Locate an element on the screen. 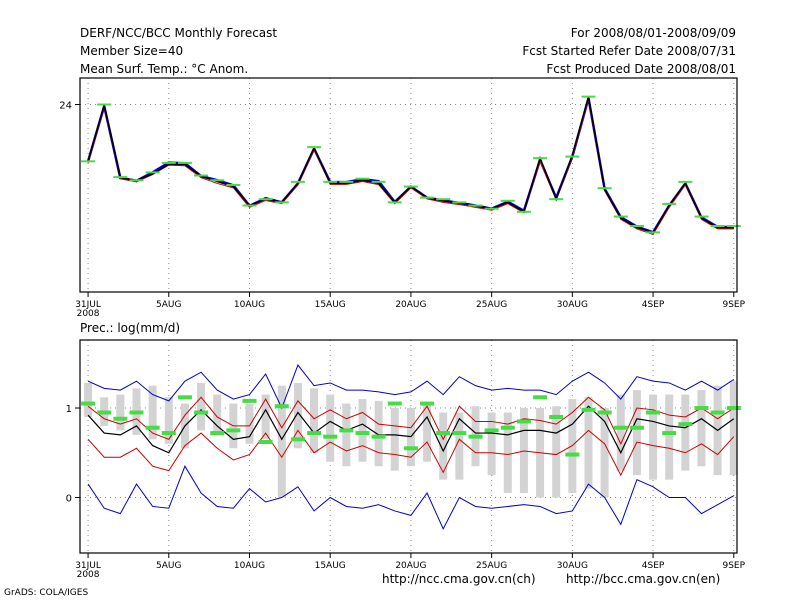  p1-y-tick-label-0: 24 is located at coordinates (65, 106).